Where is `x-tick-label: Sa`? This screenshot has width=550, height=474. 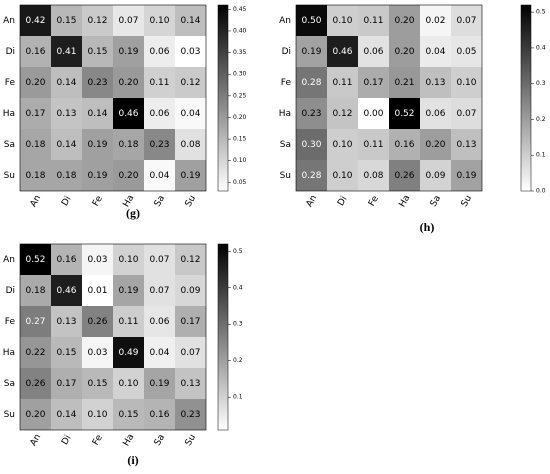
x-tick-label: Sa is located at coordinates (160, 440).